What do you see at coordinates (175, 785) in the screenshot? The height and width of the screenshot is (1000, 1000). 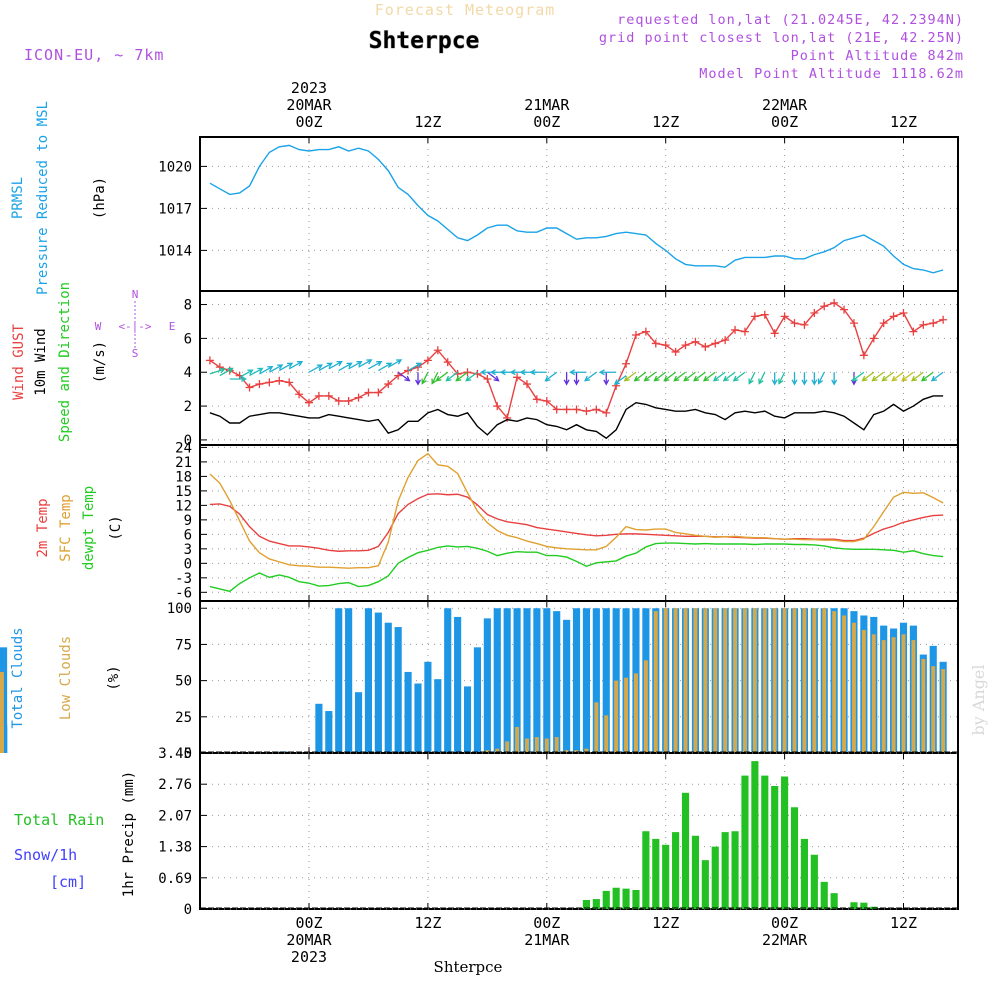 I see `y-tick-label: 2.76` at bounding box center [175, 785].